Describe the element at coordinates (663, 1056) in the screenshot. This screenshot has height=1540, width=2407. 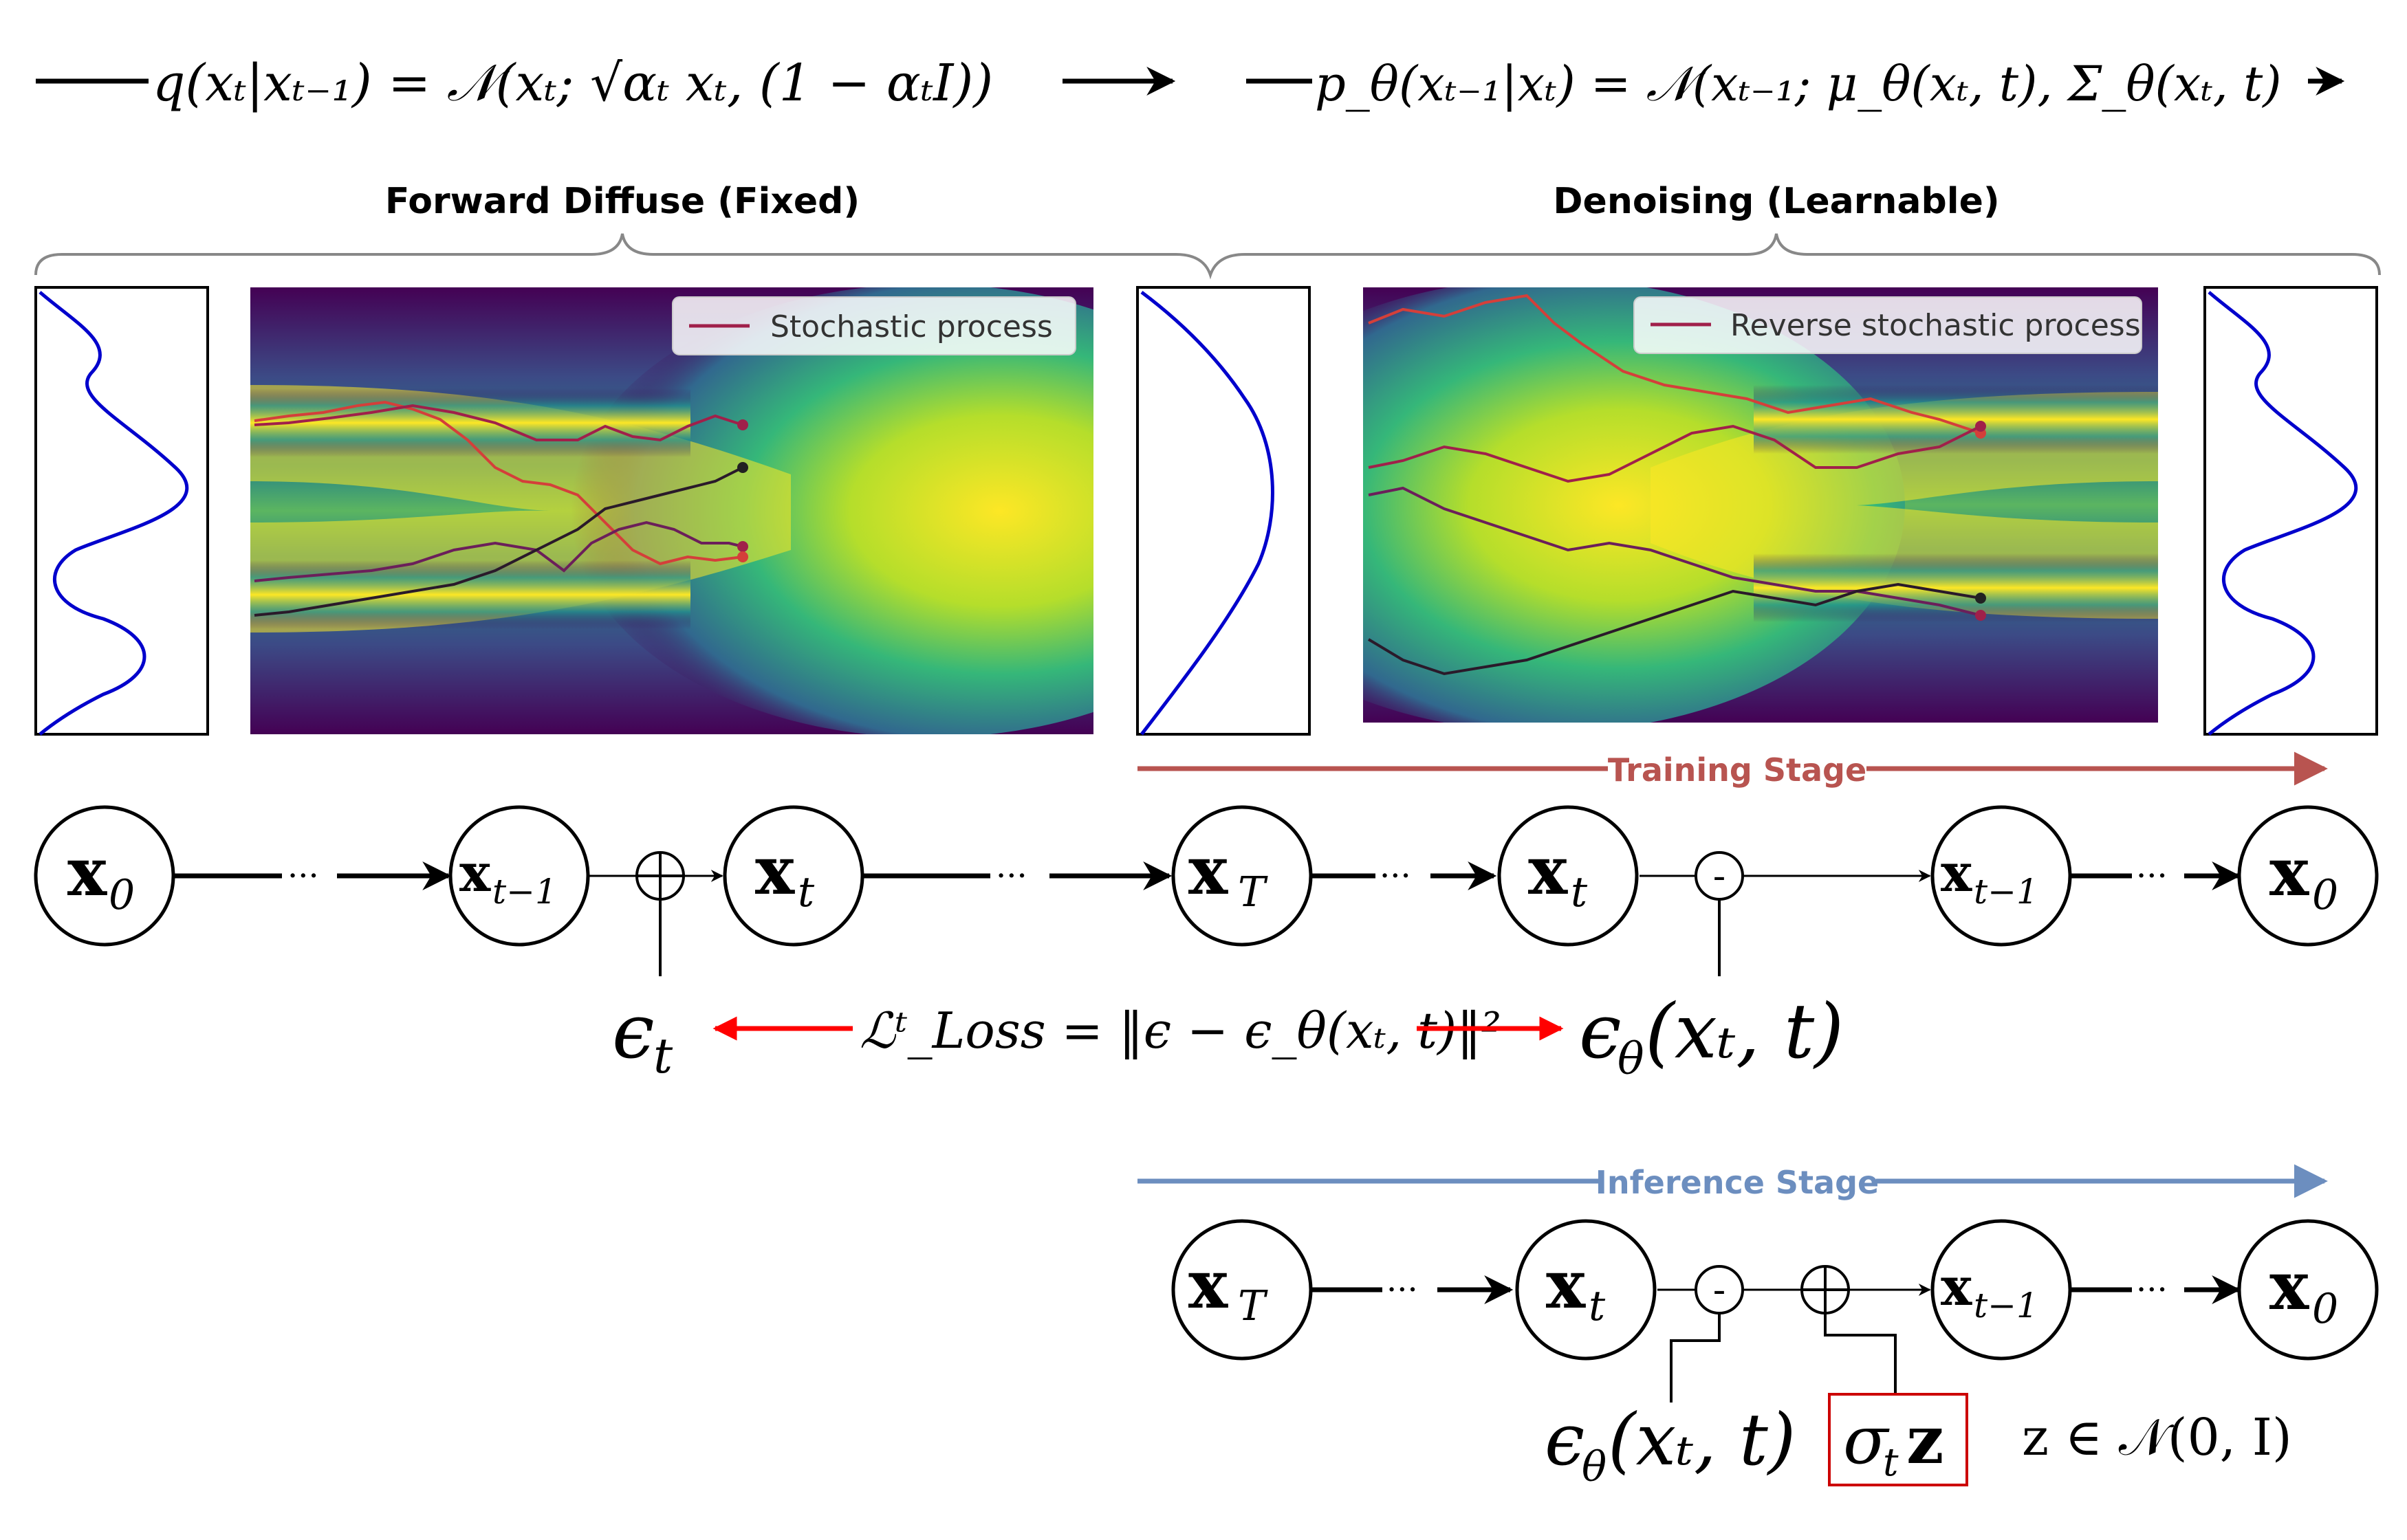
I see `epsilon-subscript: t` at that location.